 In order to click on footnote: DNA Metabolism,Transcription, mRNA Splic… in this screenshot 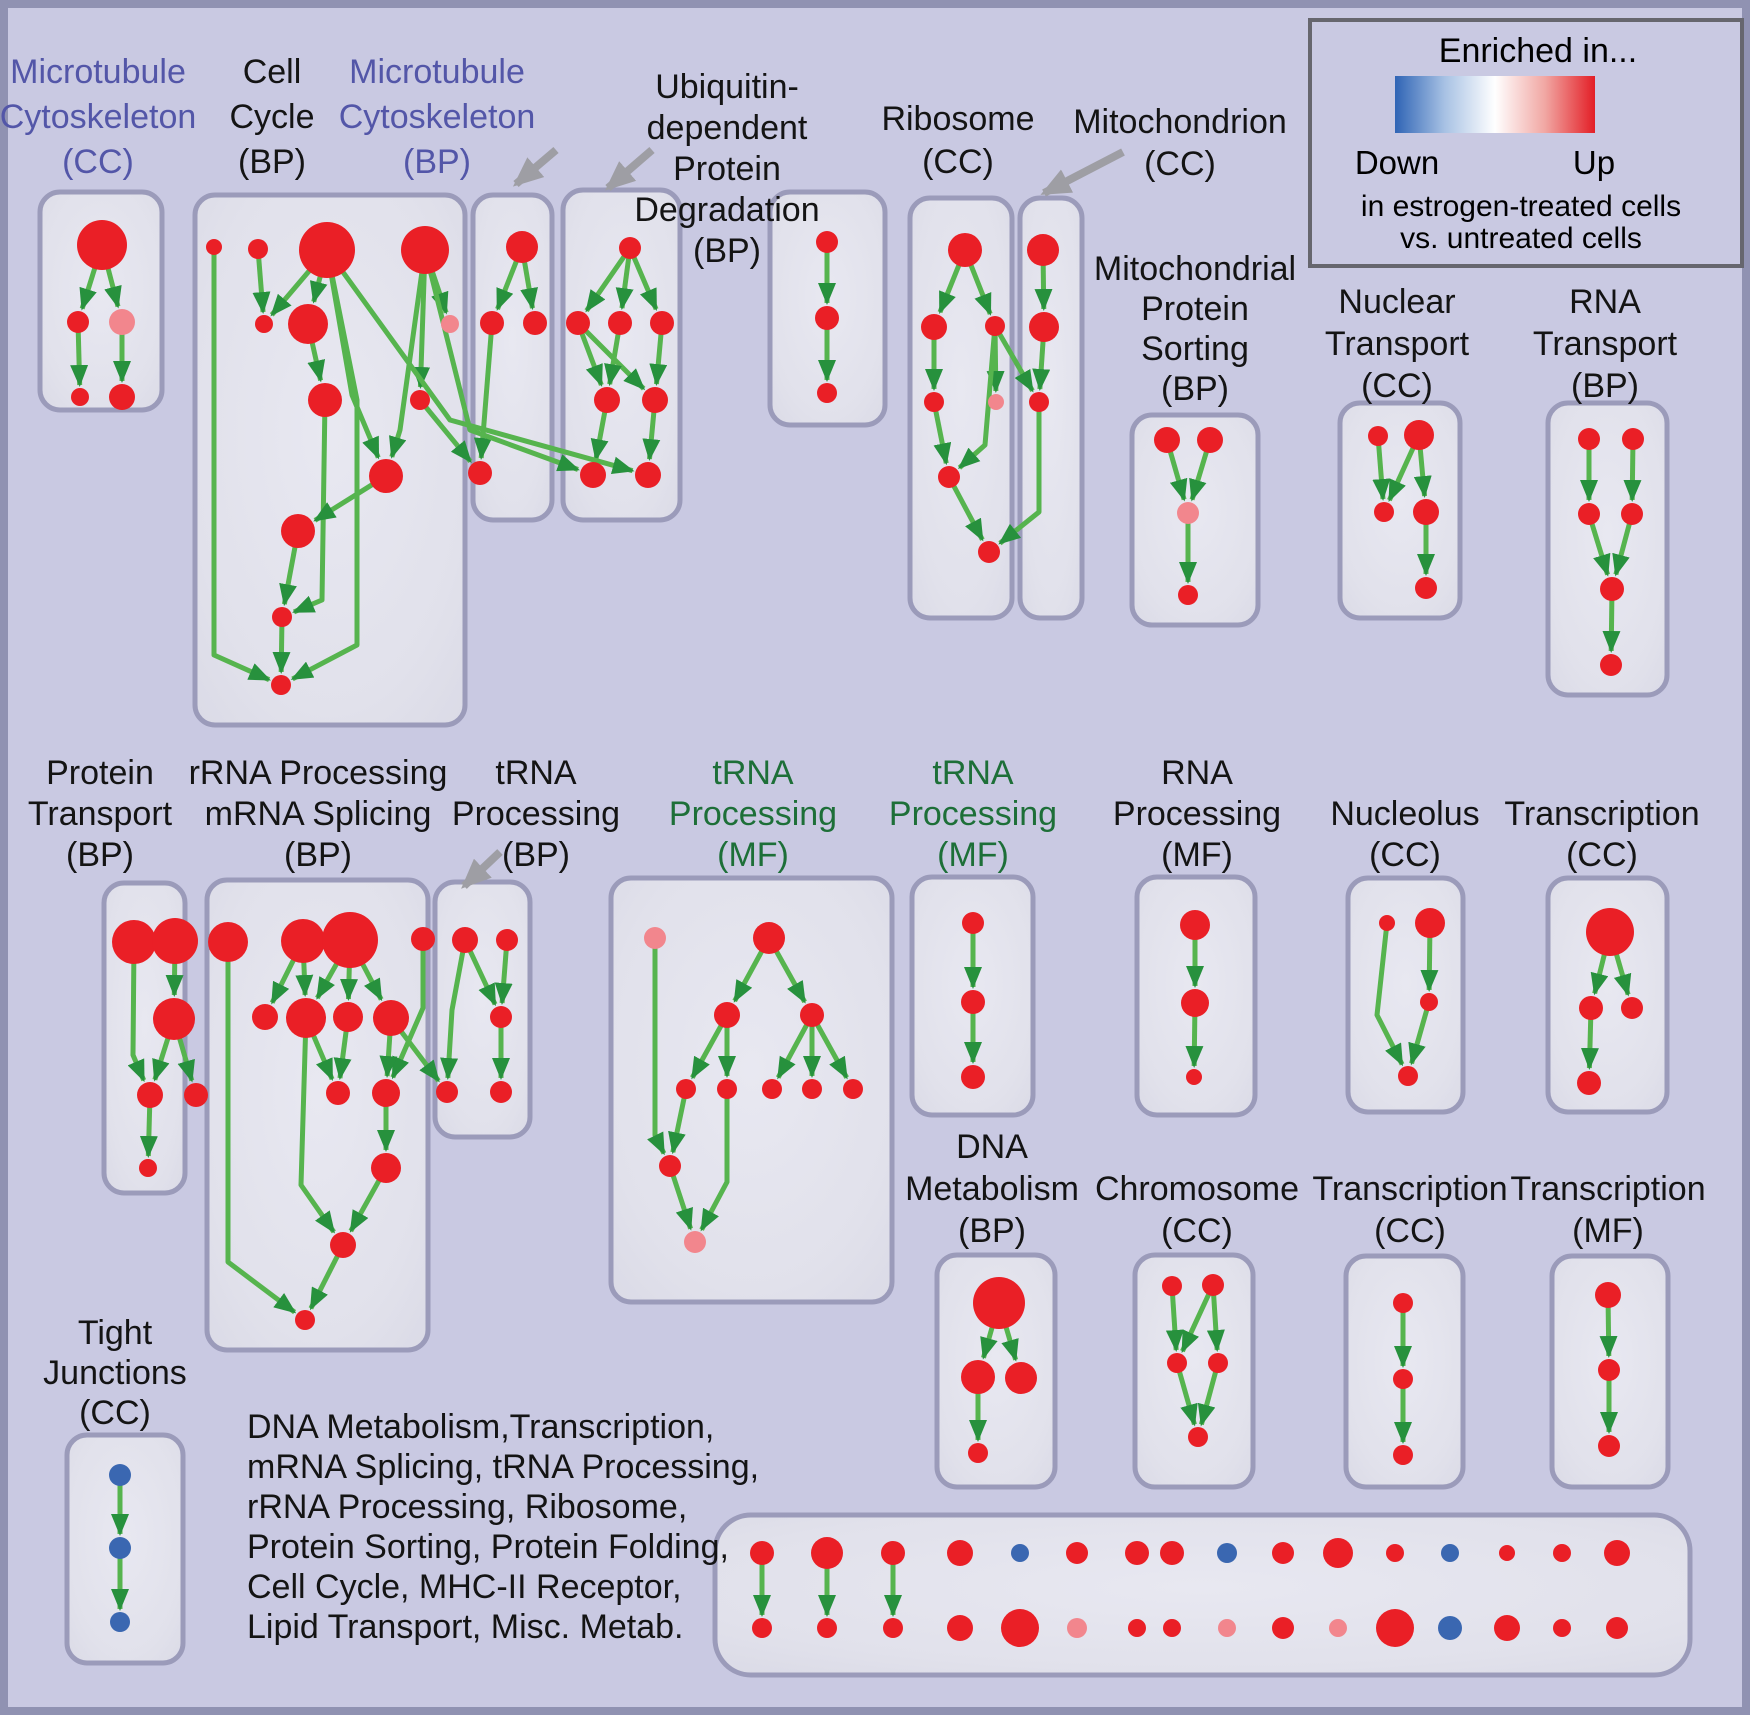, I will do `click(503, 1527)`.